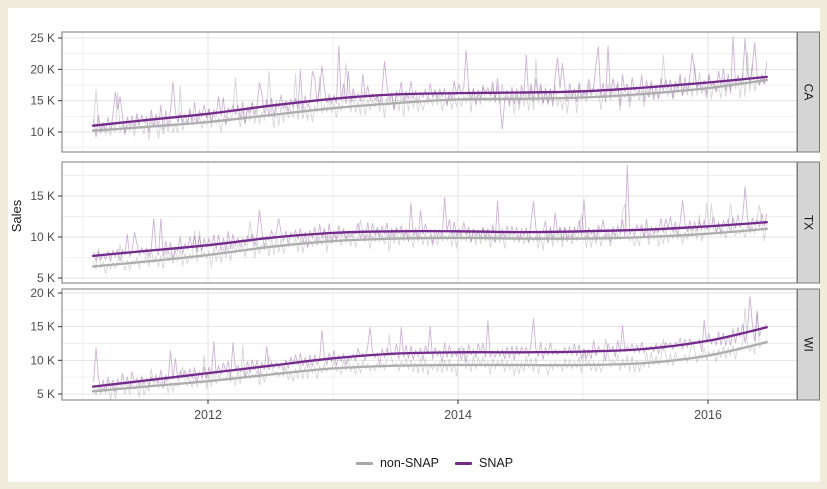 This screenshot has width=827, height=489. What do you see at coordinates (708, 415) in the screenshot?
I see `x-tick-label: 2016` at bounding box center [708, 415].